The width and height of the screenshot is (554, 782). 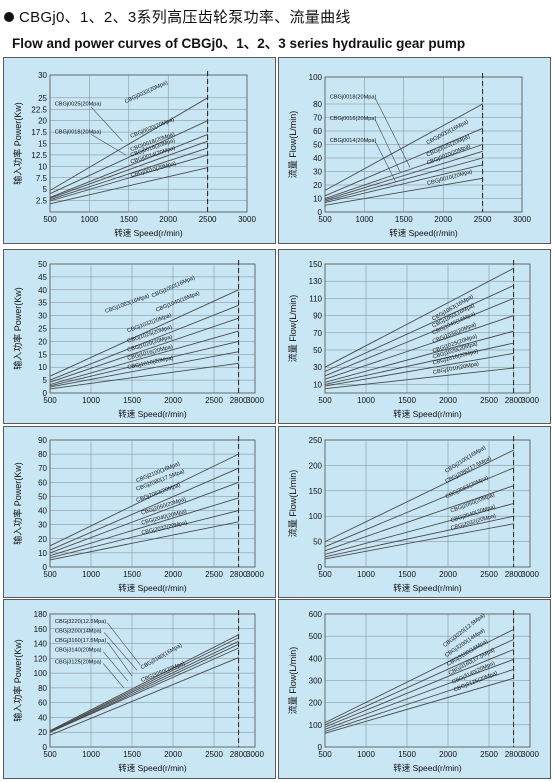 I want to click on y-tick-label: 80, so click(x=42, y=454).